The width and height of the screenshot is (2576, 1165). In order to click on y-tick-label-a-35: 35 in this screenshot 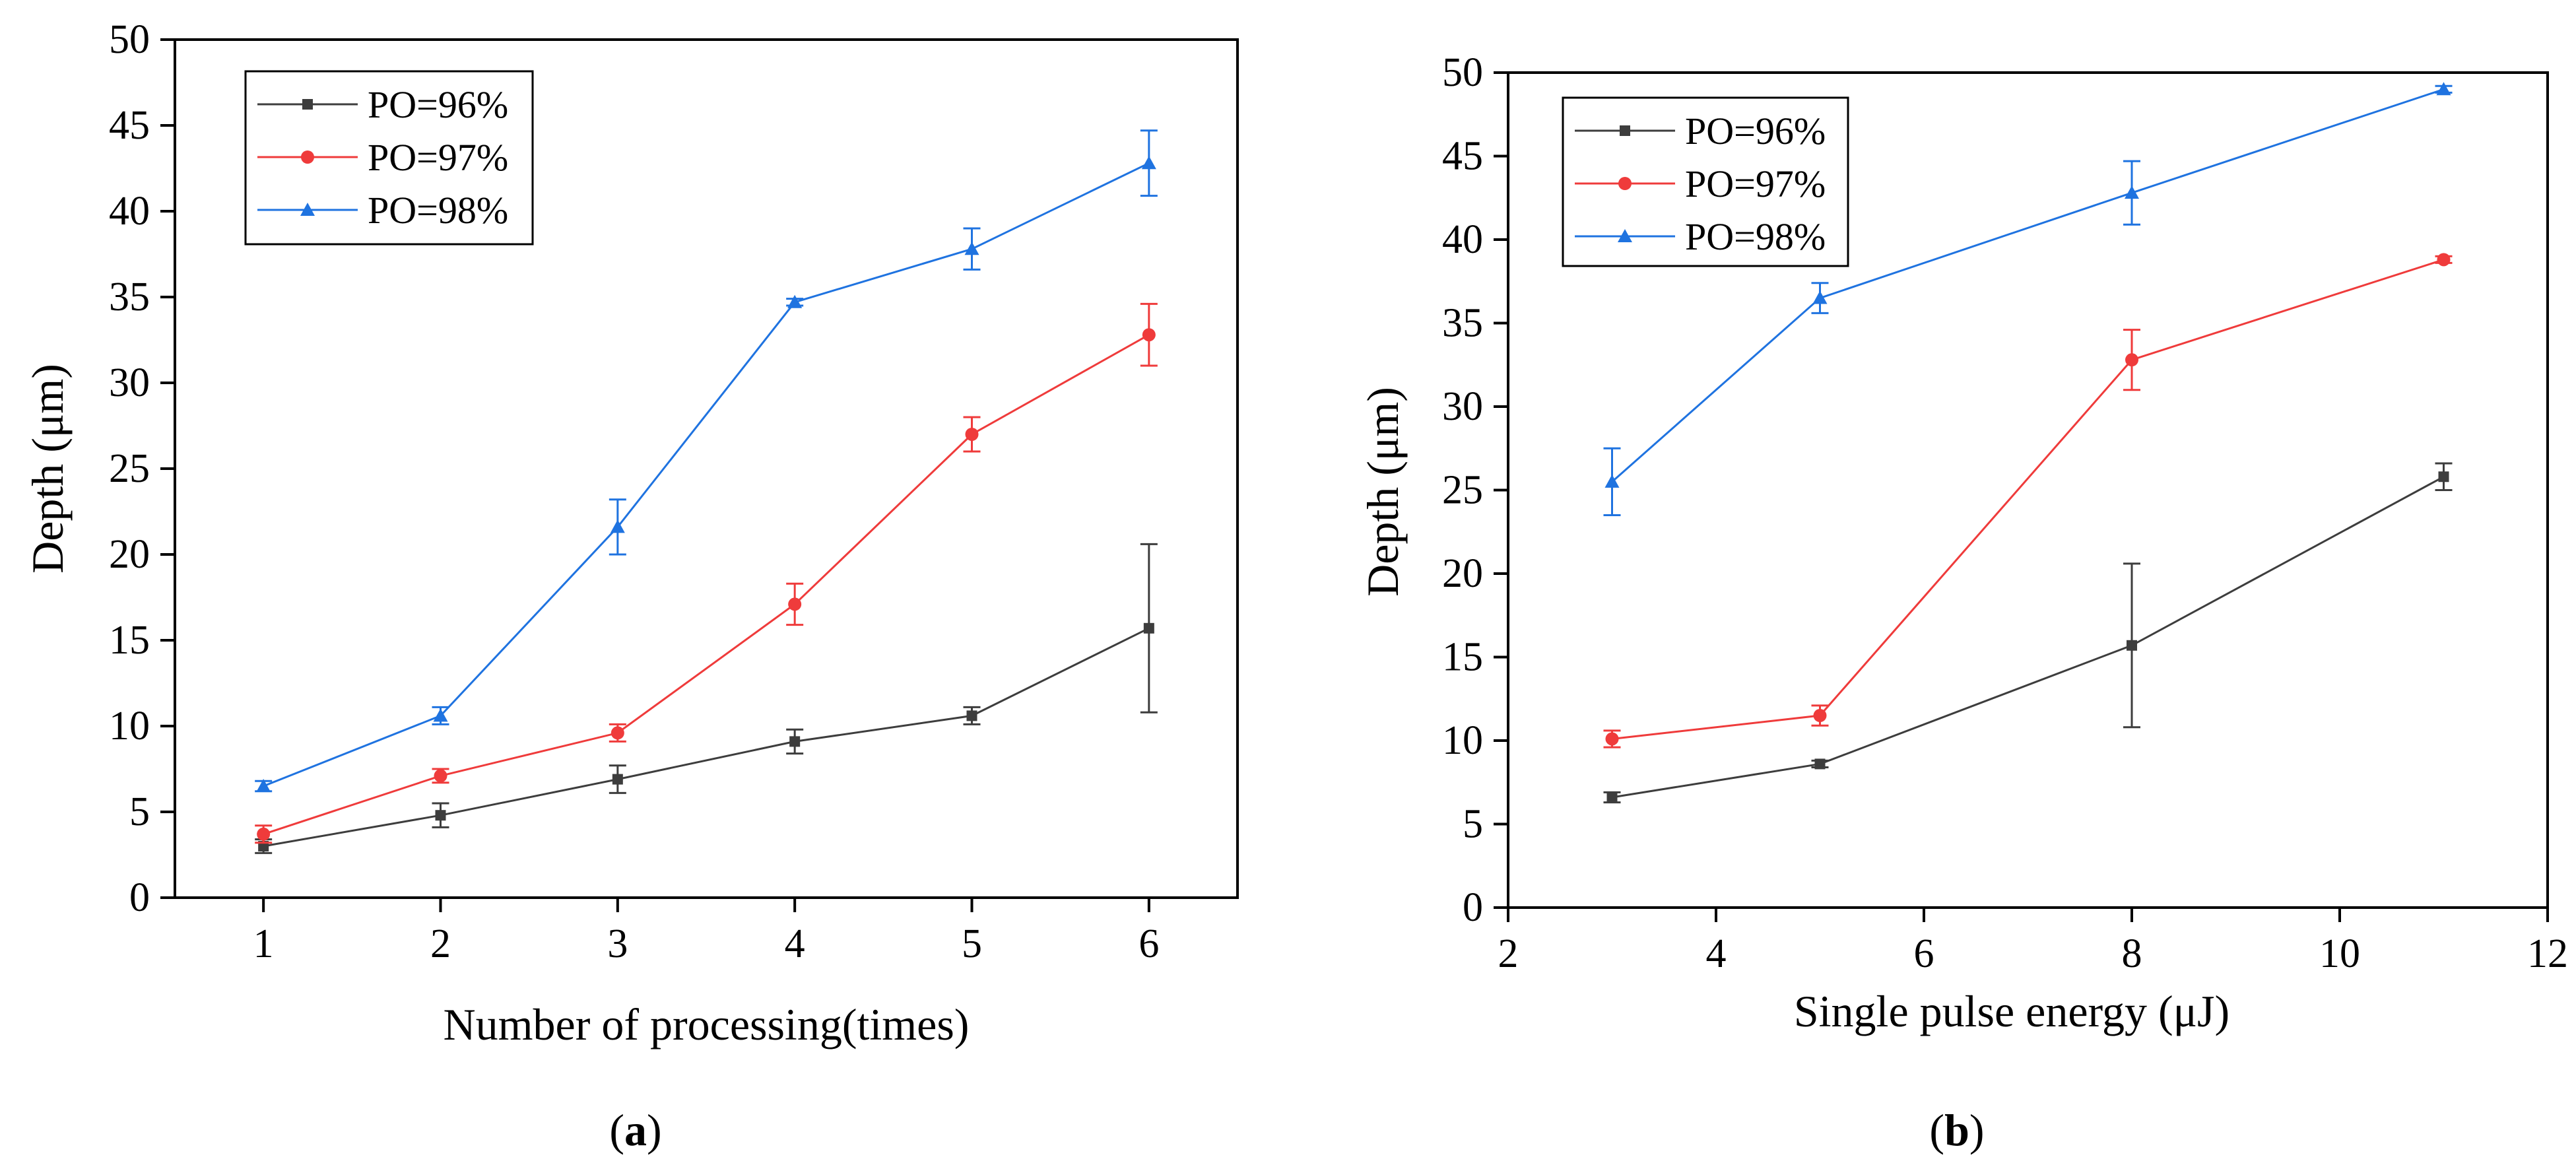, I will do `click(129, 297)`.